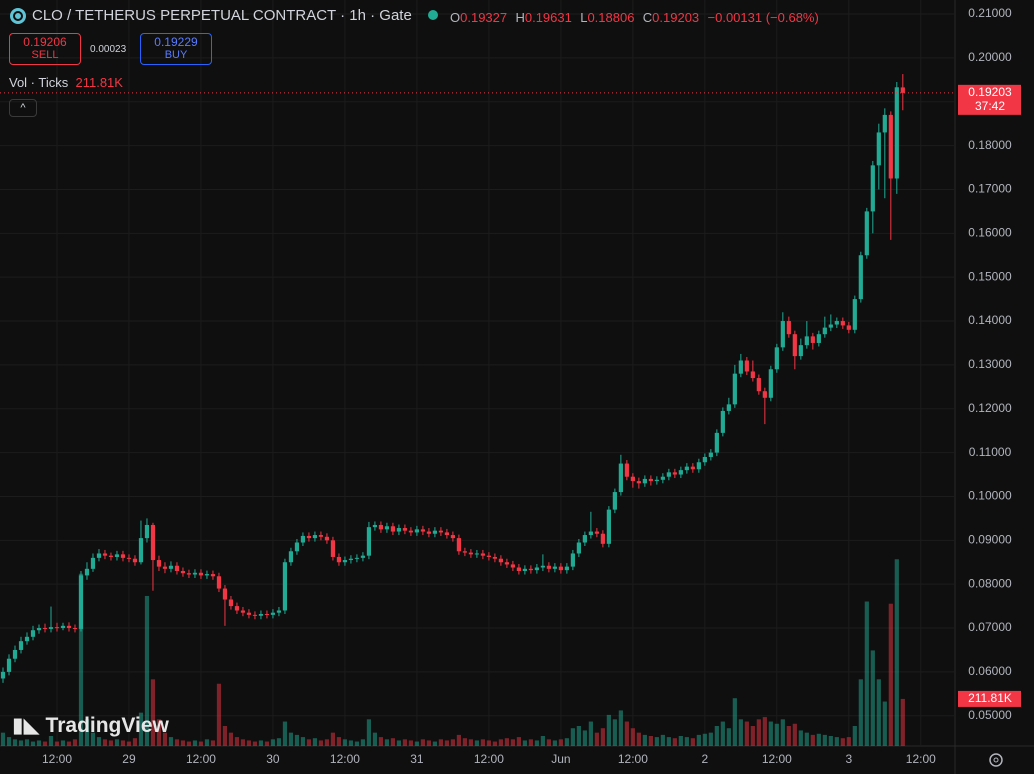 This screenshot has height=774, width=1034. I want to click on volume-tag-label: 211.81K, so click(990, 698).